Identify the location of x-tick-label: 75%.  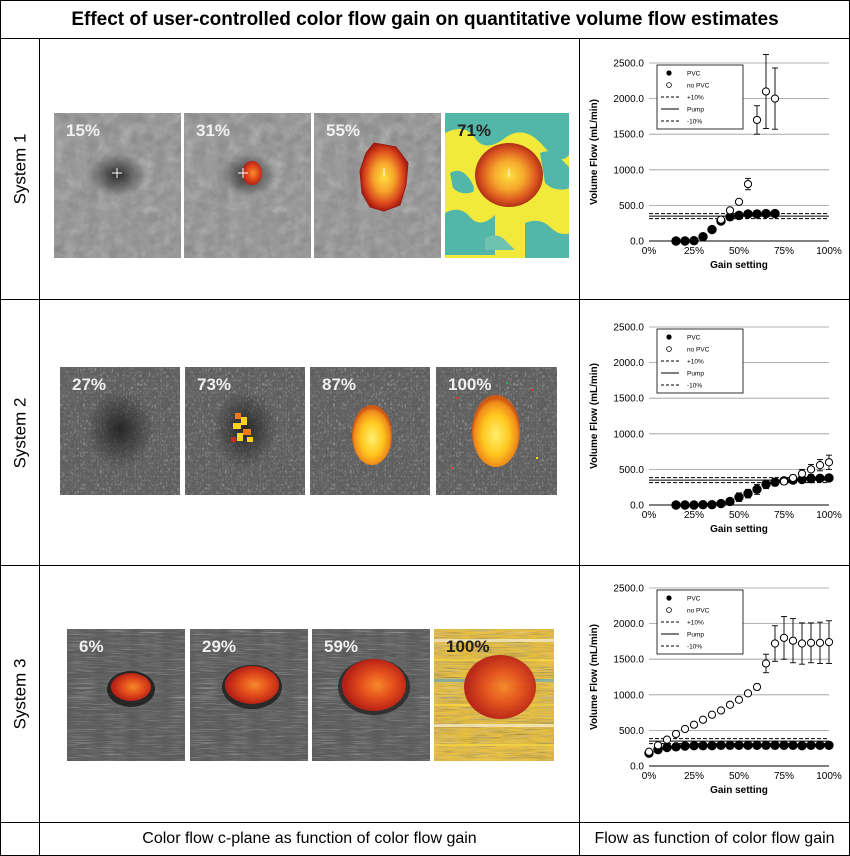
(784, 776).